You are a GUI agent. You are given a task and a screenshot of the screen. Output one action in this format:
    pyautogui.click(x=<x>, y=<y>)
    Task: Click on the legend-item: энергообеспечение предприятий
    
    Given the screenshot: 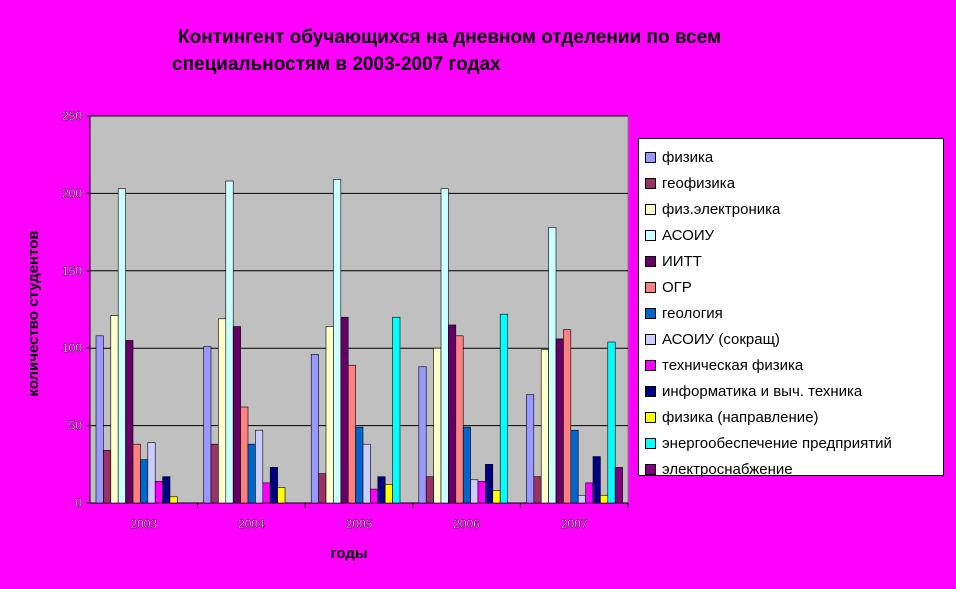 What is the action you would take?
    pyautogui.click(x=794, y=443)
    